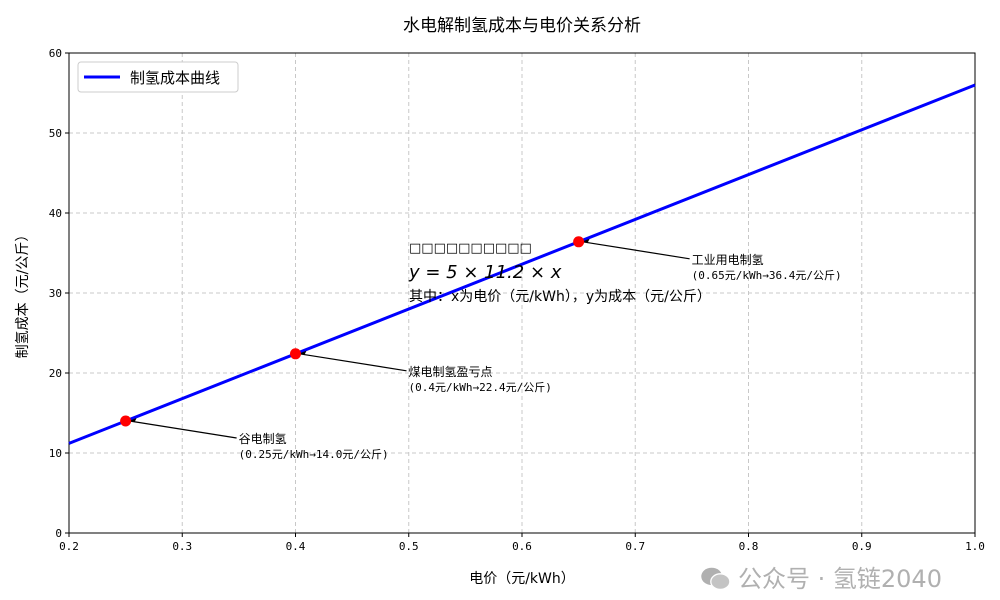 Image resolution: width=1000 pixels, height=600 pixels. Describe the element at coordinates (23, 293) in the screenshot. I see `y-axis-label: 制氢成本（元/公斤）` at that location.